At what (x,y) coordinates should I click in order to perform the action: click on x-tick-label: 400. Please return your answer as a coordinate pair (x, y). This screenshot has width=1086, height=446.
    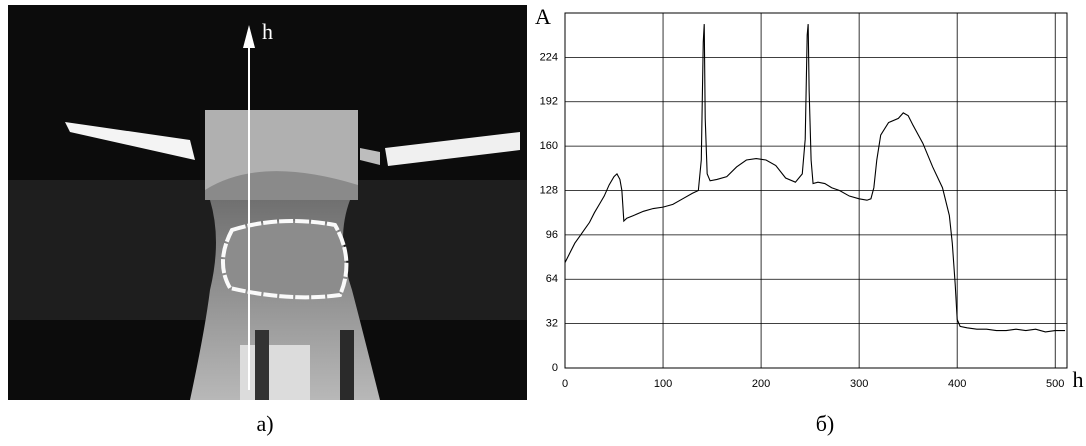
    Looking at the image, I should click on (957, 384).